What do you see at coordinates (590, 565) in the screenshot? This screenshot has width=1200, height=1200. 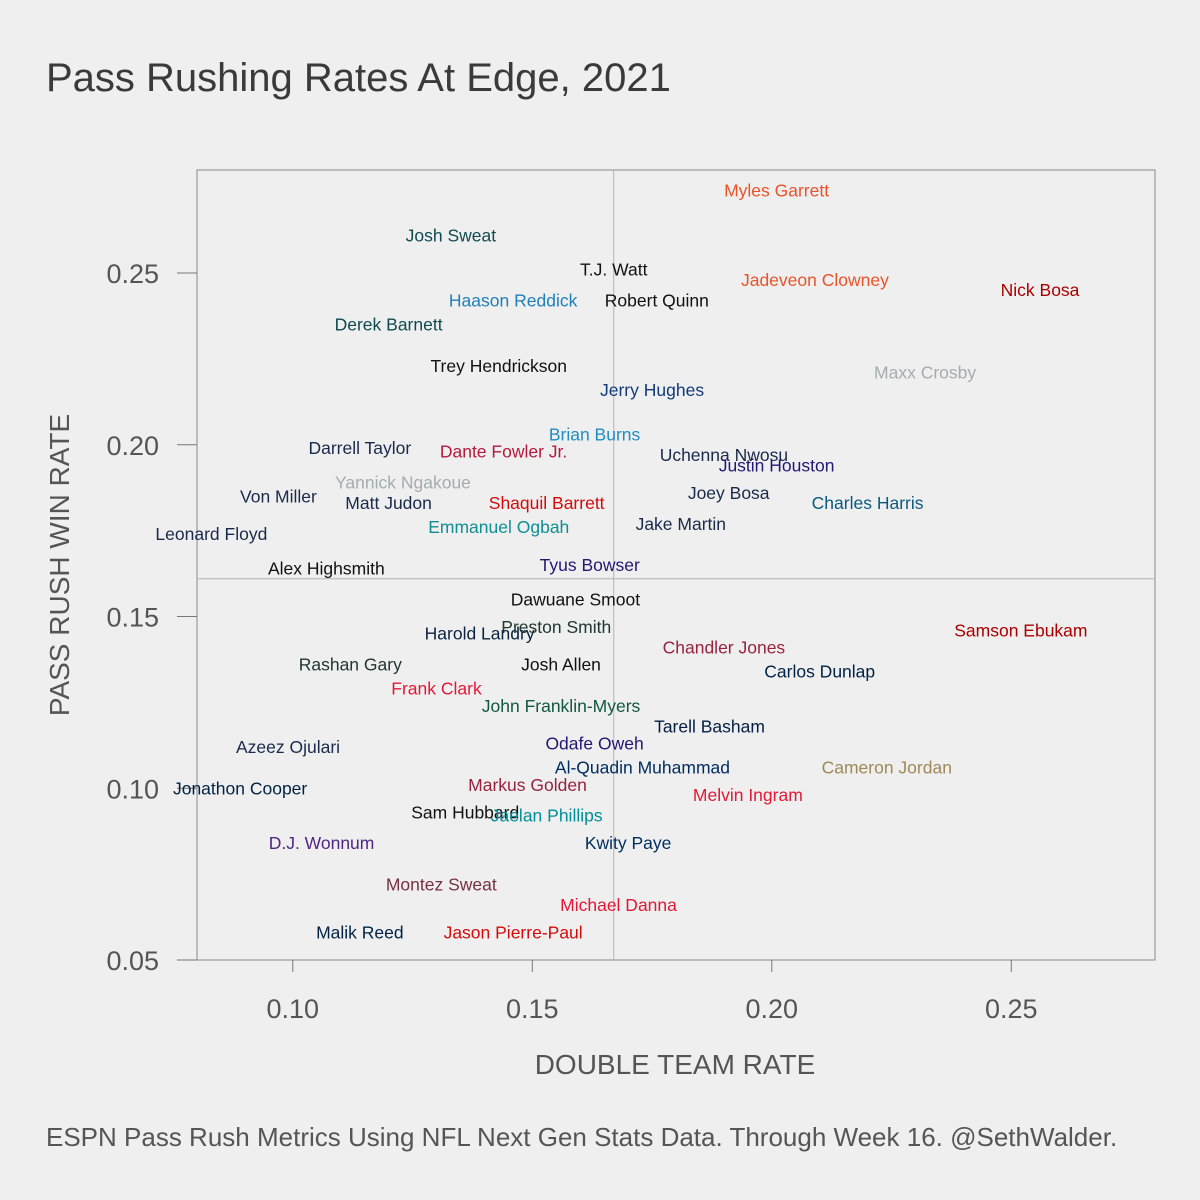 I see `player-label: Tyus Bowser` at bounding box center [590, 565].